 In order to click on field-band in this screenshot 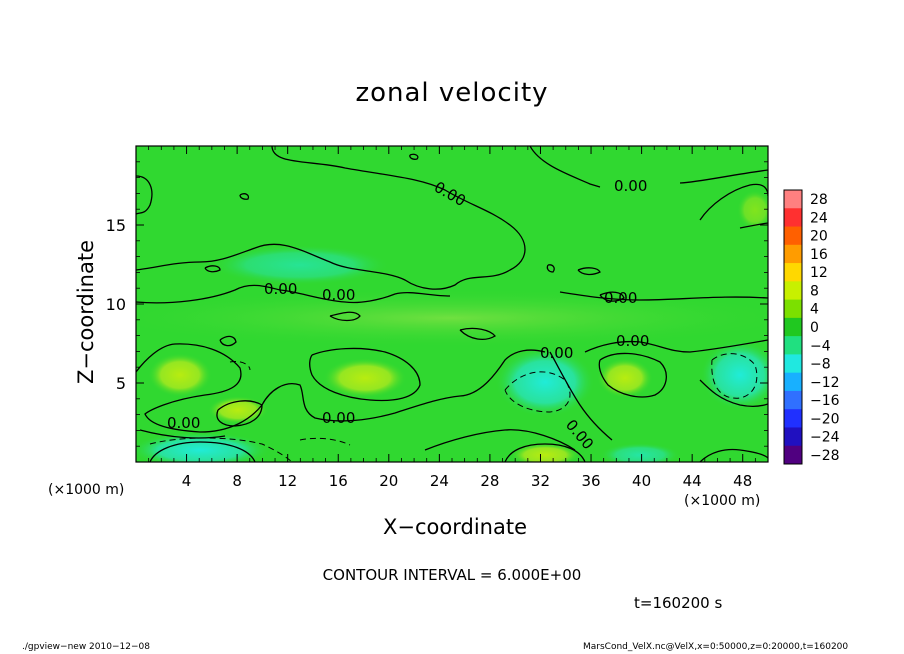, I will do `click(452, 318)`.